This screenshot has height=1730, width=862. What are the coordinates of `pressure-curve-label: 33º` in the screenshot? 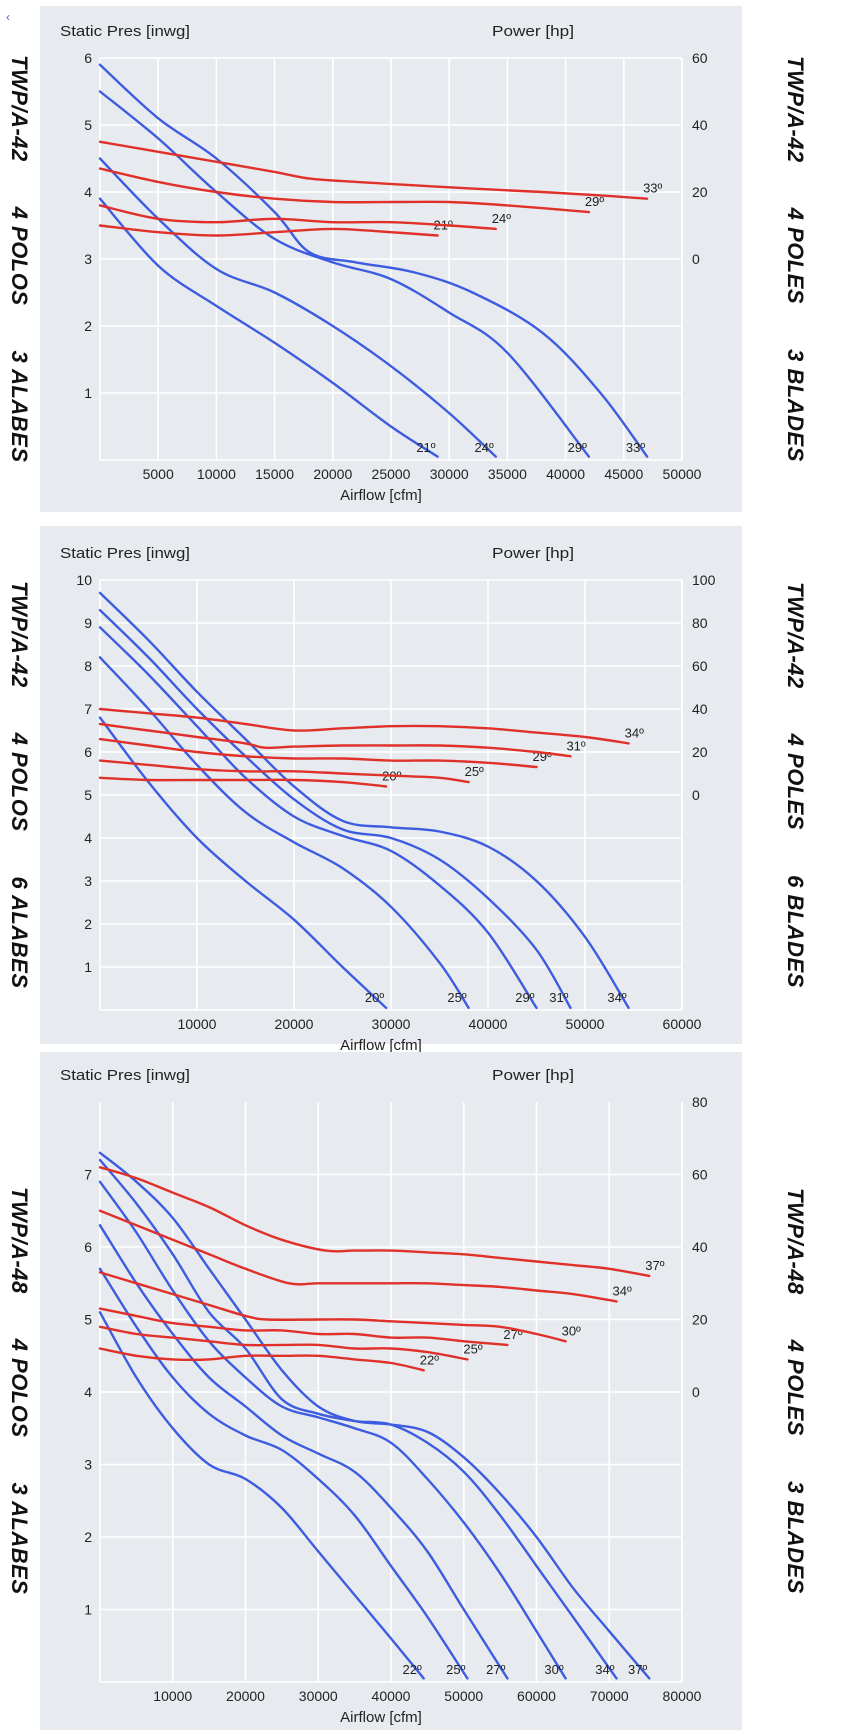 It's located at (635, 447).